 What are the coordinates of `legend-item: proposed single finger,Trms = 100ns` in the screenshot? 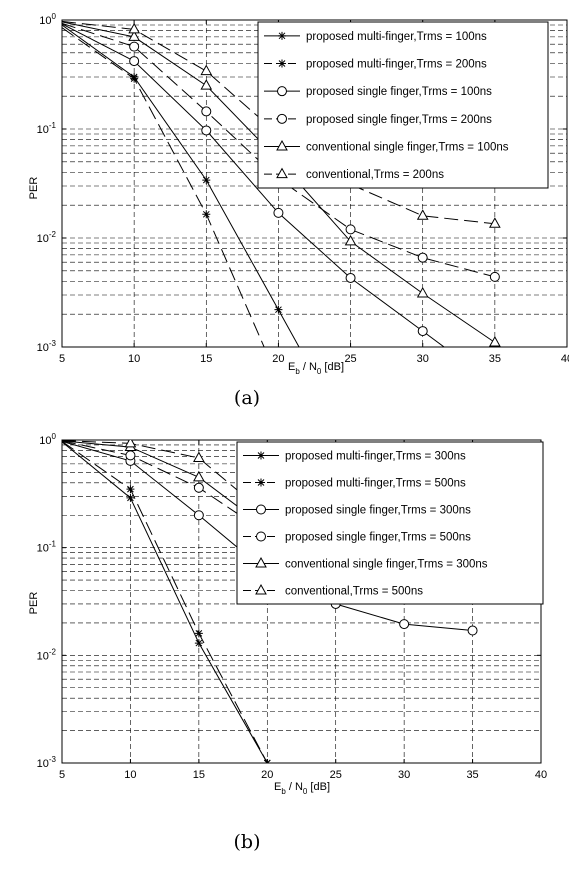 It's located at (378, 92).